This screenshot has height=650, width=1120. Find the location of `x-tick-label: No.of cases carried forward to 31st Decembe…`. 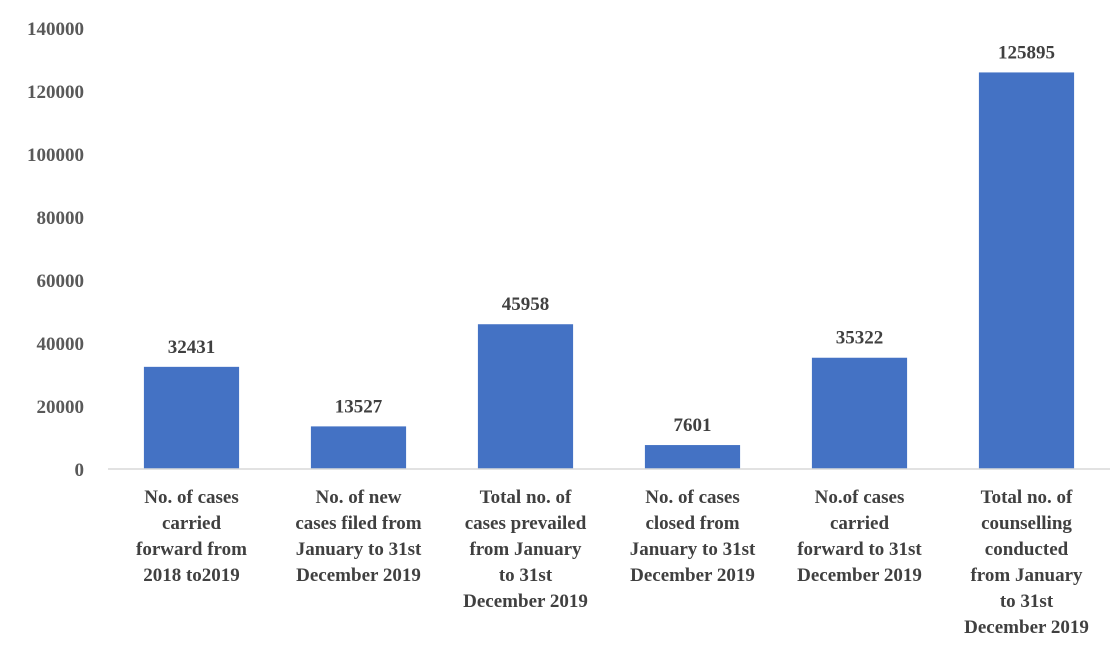

x-tick-label: No.of cases carried forward to 31st Decembe… is located at coordinates (859, 536).